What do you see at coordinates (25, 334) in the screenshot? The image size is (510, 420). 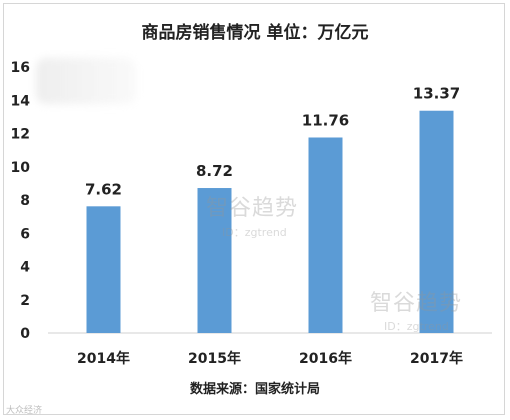 I see `y-tick-label: 0` at bounding box center [25, 334].